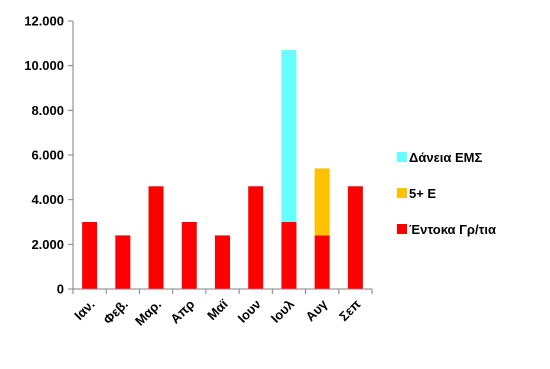 The width and height of the screenshot is (550, 369). Describe the element at coordinates (47, 244) in the screenshot. I see `y-tick-label: 2.000` at that location.